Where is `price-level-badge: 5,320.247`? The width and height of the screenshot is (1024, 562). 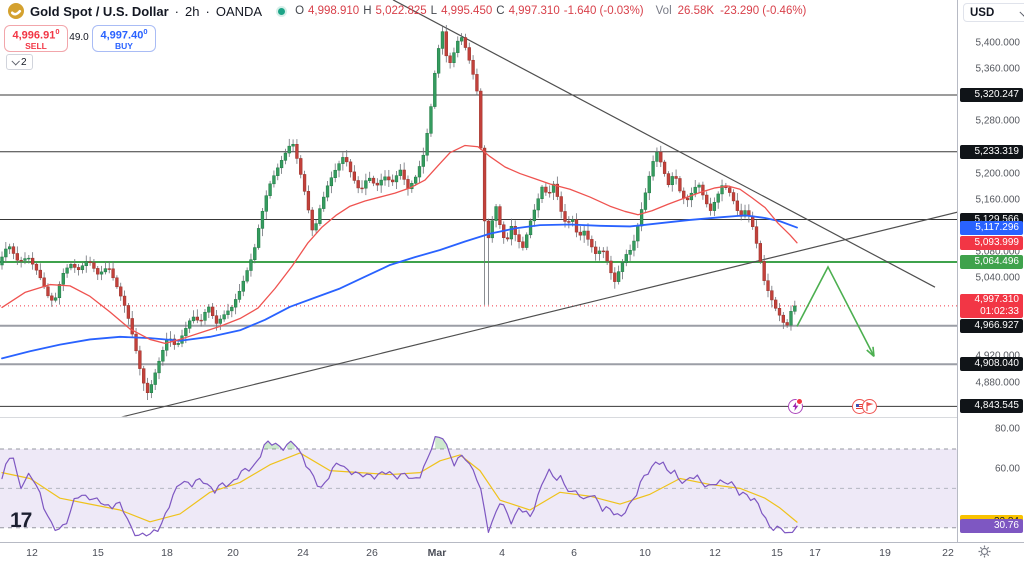 price-level-badge: 5,320.247 is located at coordinates (991, 95).